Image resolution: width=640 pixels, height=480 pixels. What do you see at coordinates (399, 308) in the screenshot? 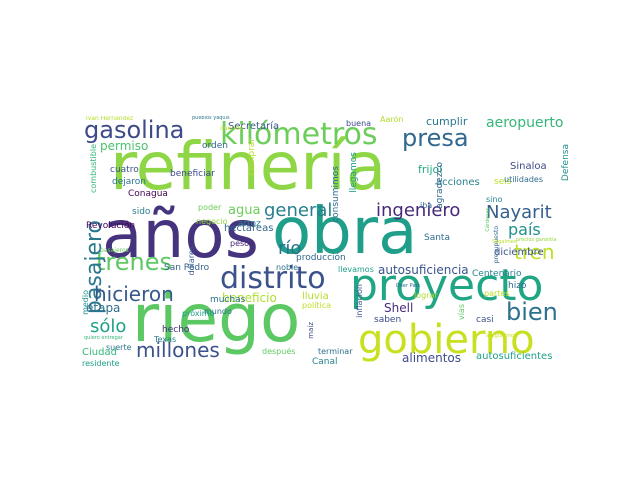
I see `word-shell: Shell` at bounding box center [399, 308].